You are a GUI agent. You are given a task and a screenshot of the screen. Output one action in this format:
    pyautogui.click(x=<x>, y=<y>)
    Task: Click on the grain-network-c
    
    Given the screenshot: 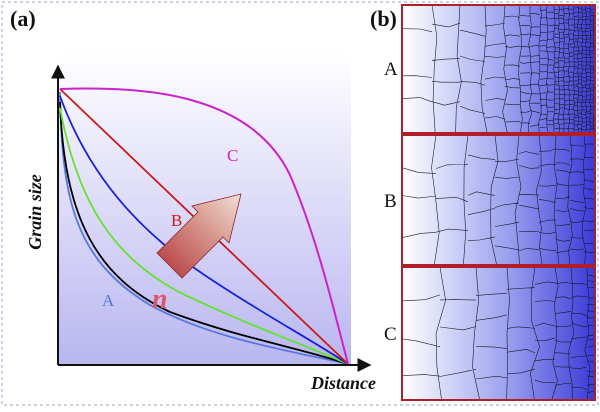 What is the action you would take?
    pyautogui.click(x=498, y=333)
    